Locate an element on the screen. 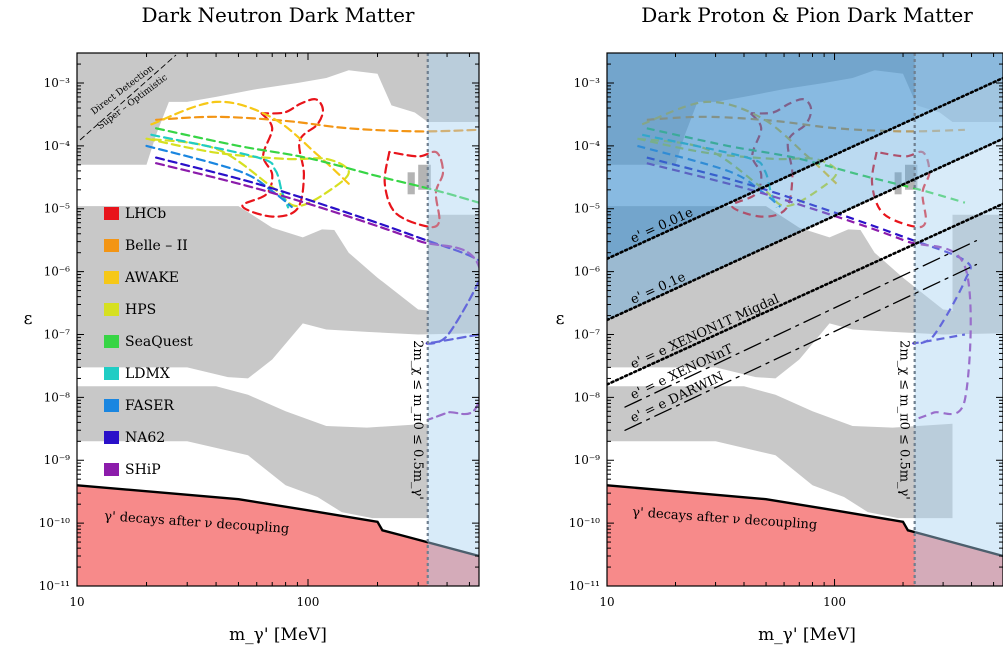 The image size is (1003, 649). legend-label: LDMX is located at coordinates (147, 374).